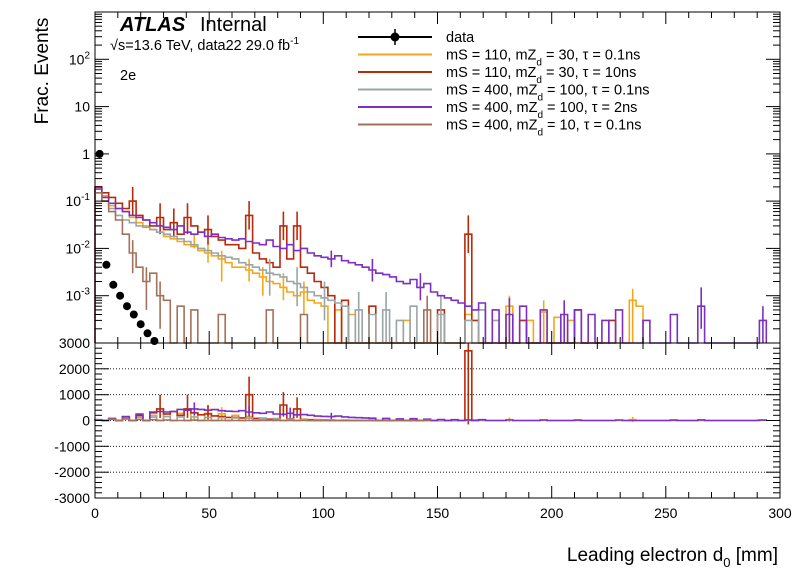 This screenshot has height=572, width=796. Describe the element at coordinates (324, 513) in the screenshot. I see `x-tick-label-2: 100` at that location.